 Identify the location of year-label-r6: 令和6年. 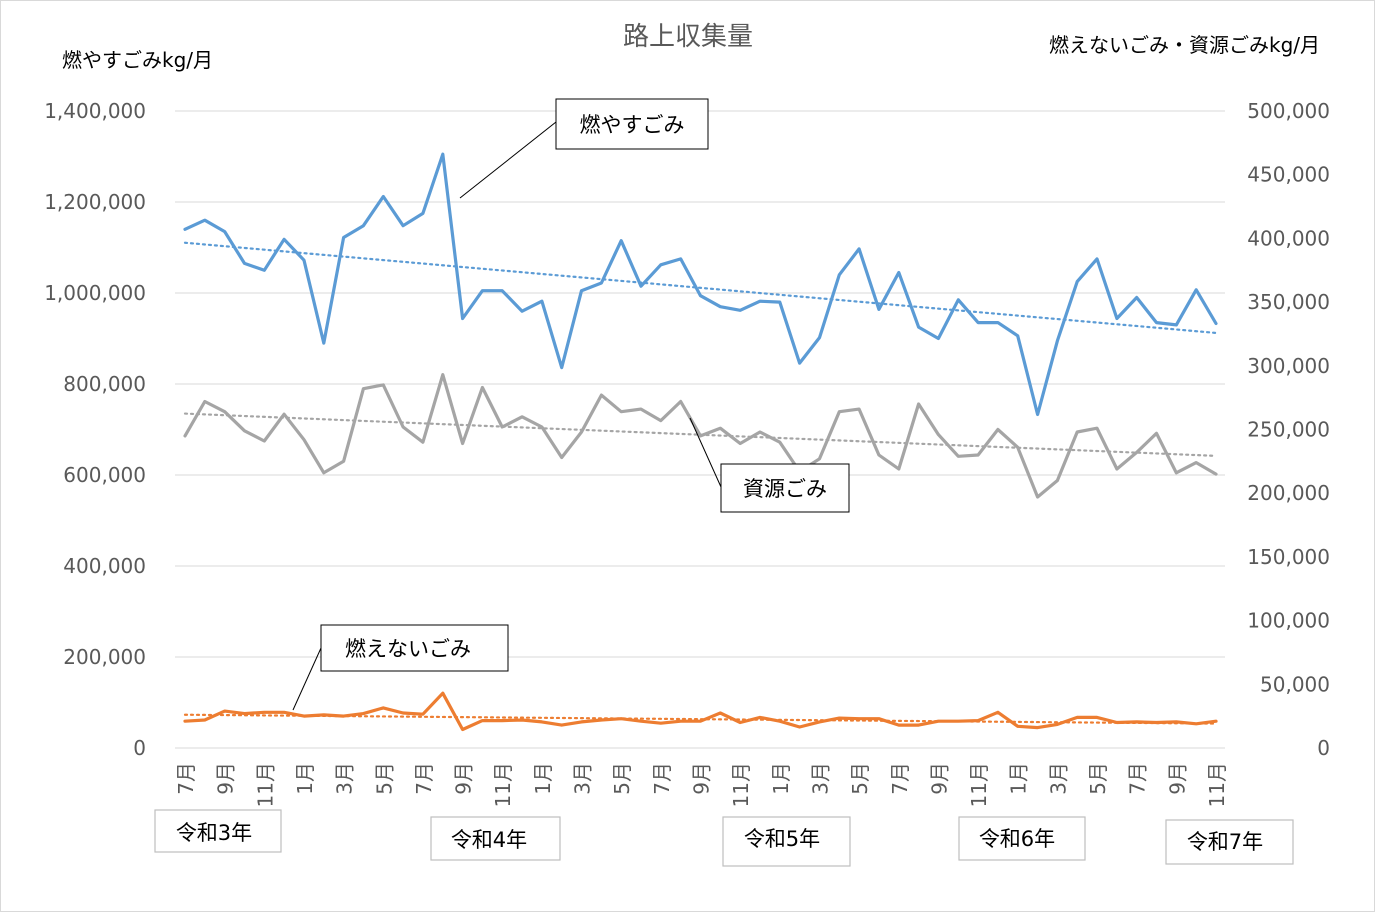
(1017, 839).